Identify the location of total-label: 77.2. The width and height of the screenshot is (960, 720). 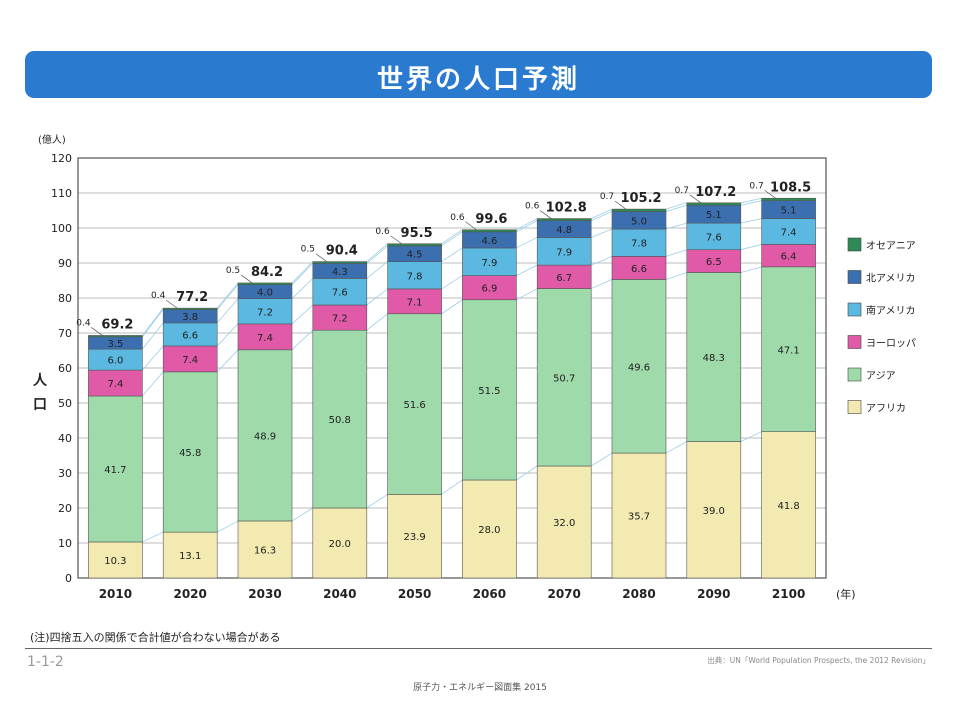
(192, 297).